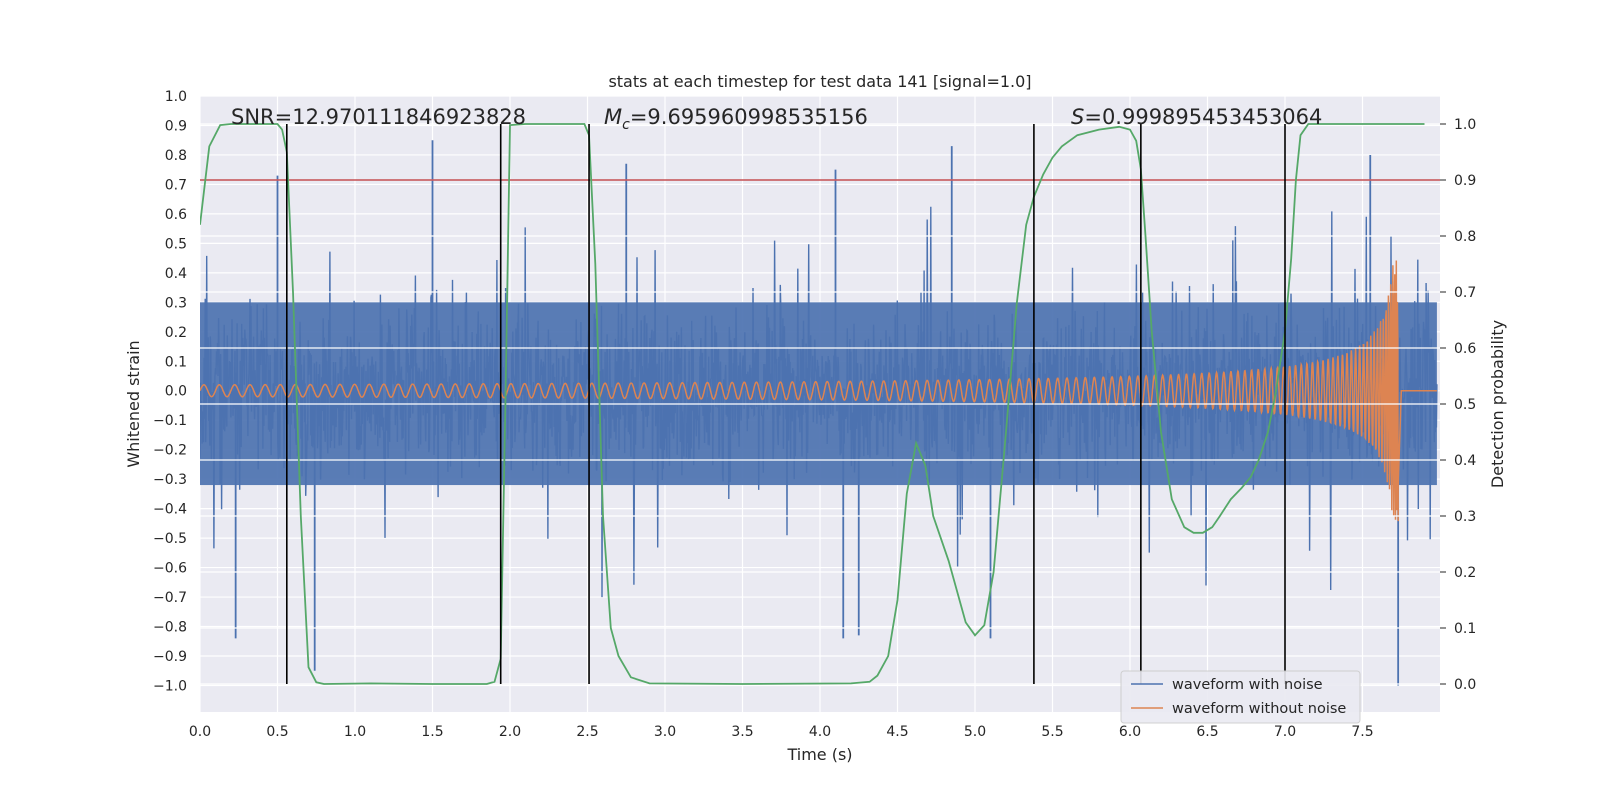 This screenshot has height=800, width=1600. Describe the element at coordinates (1285, 732) in the screenshot. I see `x-tick-label: 7.0` at that location.